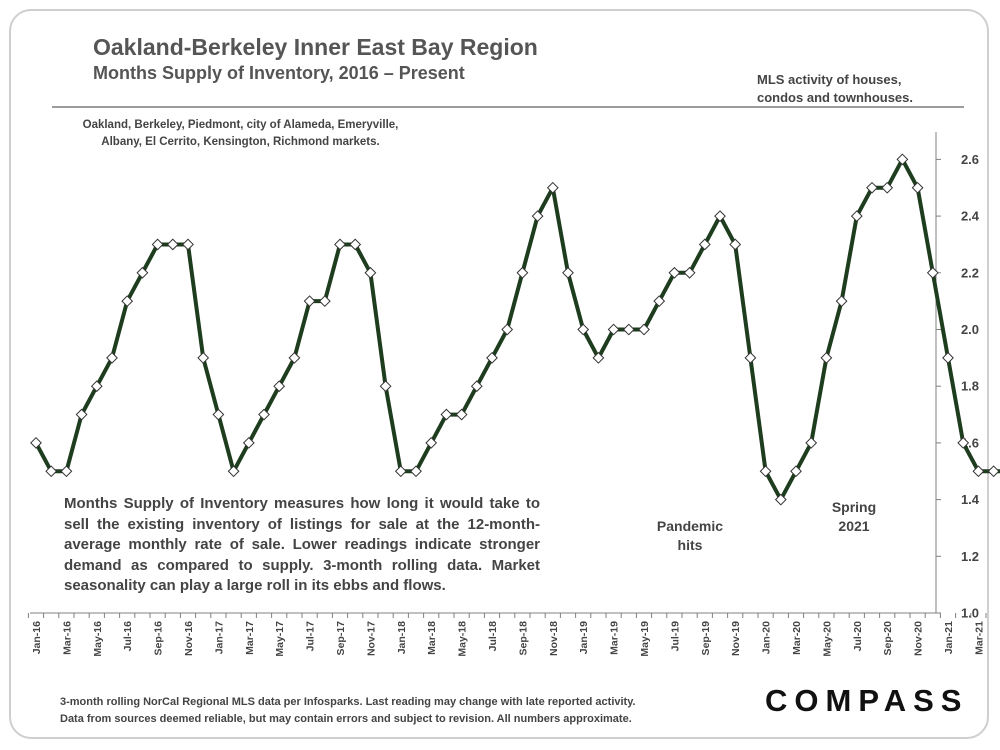  What do you see at coordinates (919, 638) in the screenshot?
I see `x-tick-label: Nov-20` at bounding box center [919, 638].